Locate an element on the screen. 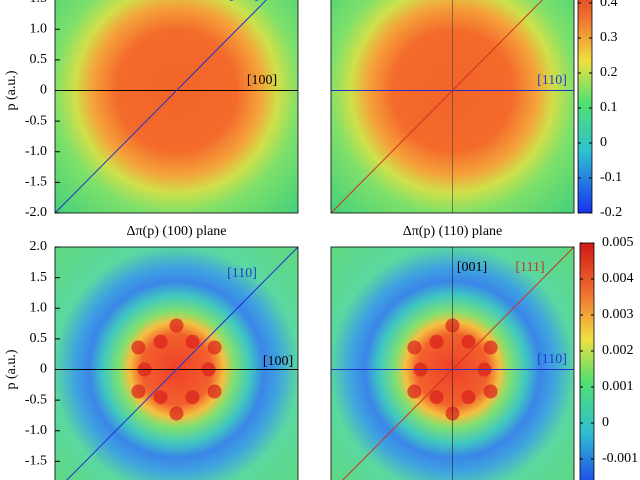 Image resolution: width=640 pixels, height=480 pixels. y-tick-label: 2.0 is located at coordinates (39, 246).